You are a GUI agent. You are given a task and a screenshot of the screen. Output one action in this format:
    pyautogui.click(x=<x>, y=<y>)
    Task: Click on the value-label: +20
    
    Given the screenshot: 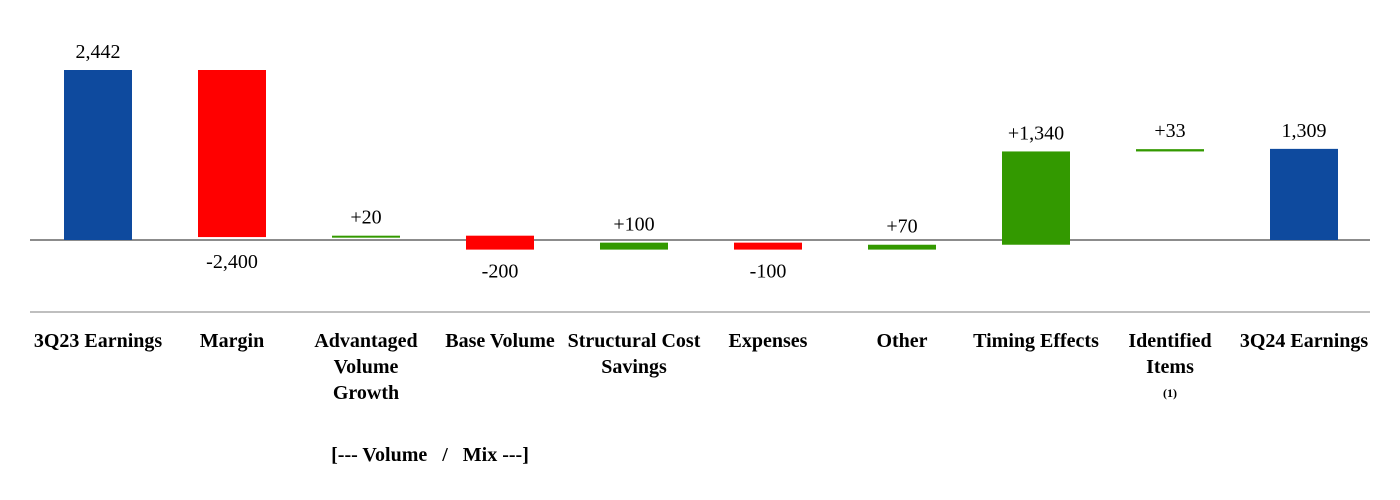 What is the action you would take?
    pyautogui.click(x=365, y=218)
    